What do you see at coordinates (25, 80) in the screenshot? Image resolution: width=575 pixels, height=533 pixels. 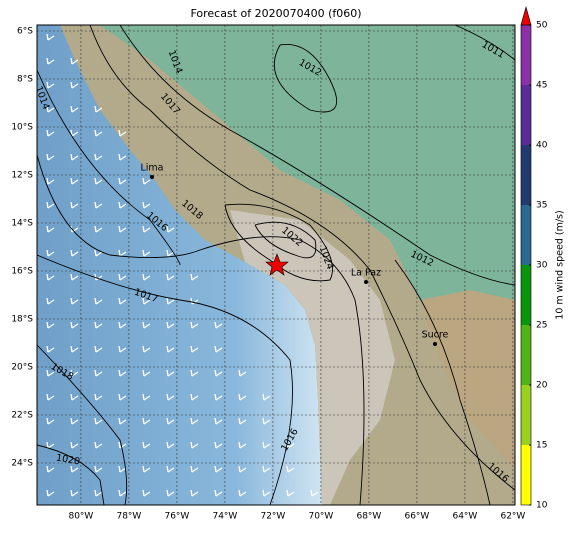 I see `lat-tick-label: 8°S` at bounding box center [25, 80].